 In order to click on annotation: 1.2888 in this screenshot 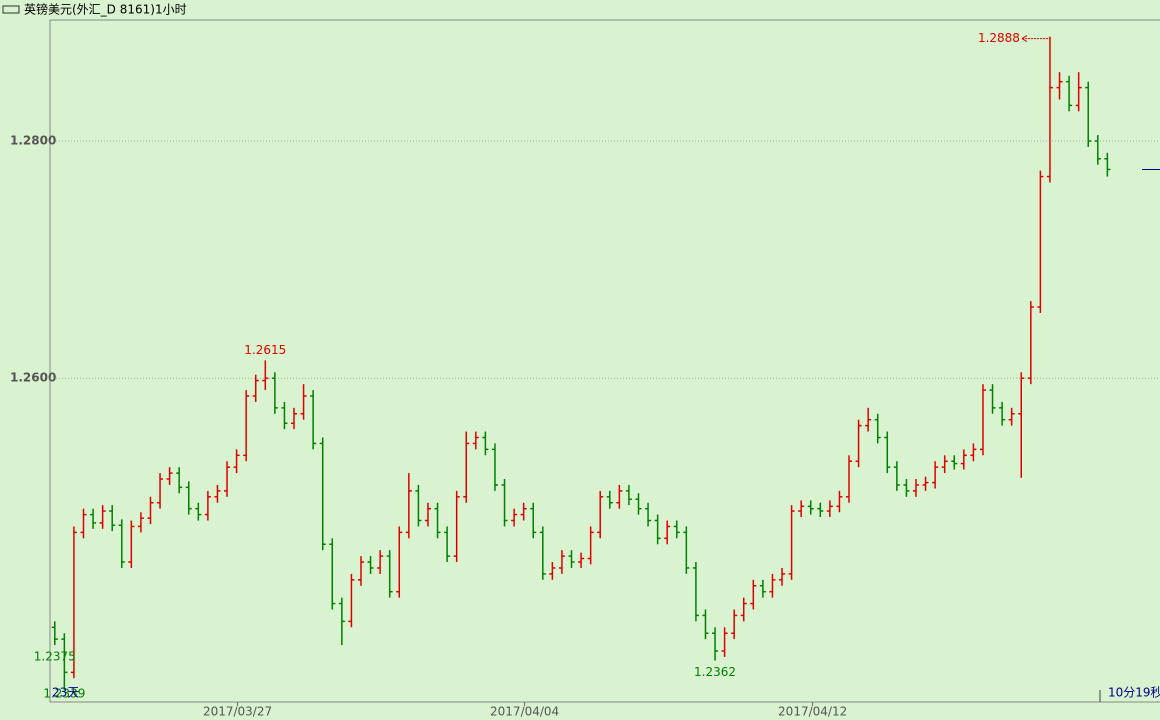, I will do `click(999, 38)`.